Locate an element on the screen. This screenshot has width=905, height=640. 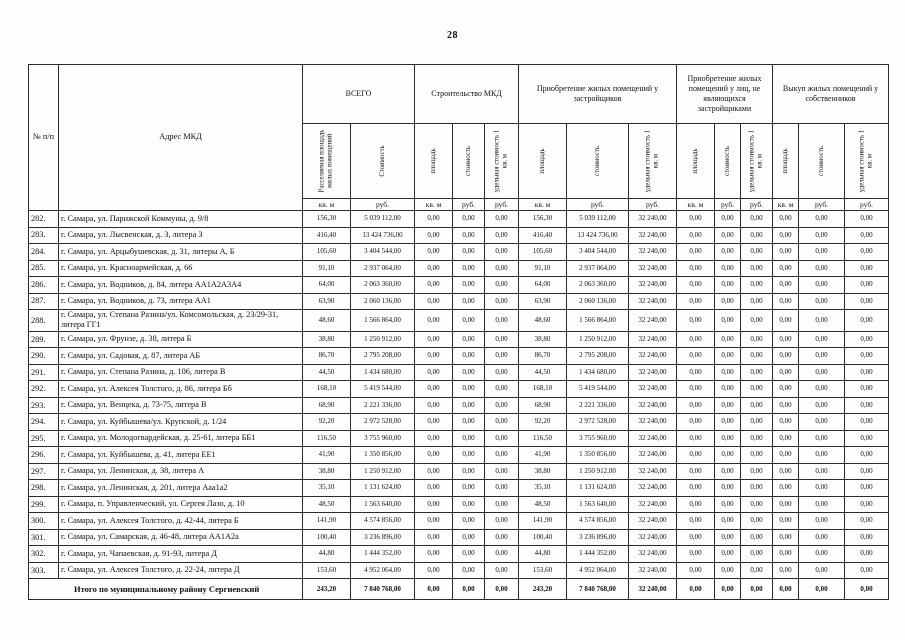
value-cell: 116,50 is located at coordinates (326, 438).